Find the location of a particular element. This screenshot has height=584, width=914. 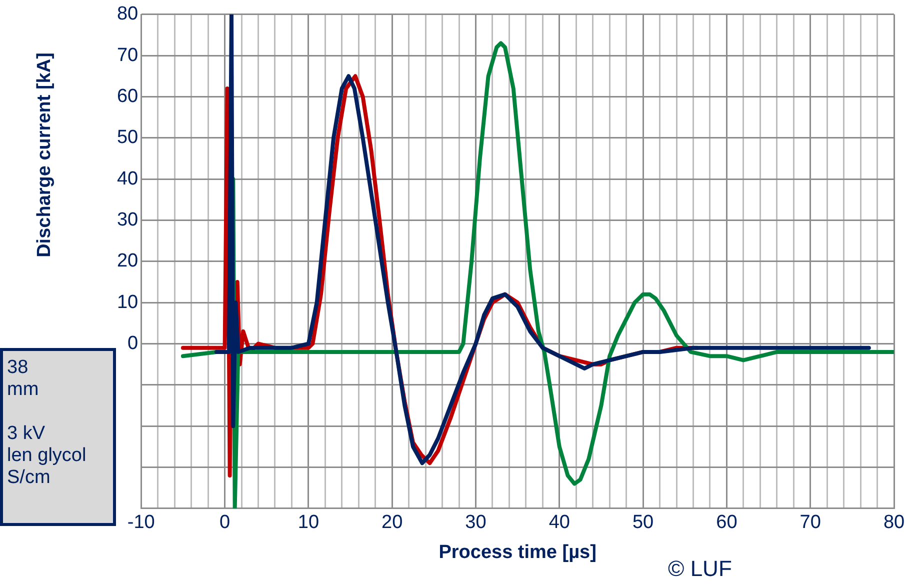

x-tick-label: 20 is located at coordinates (392, 523).